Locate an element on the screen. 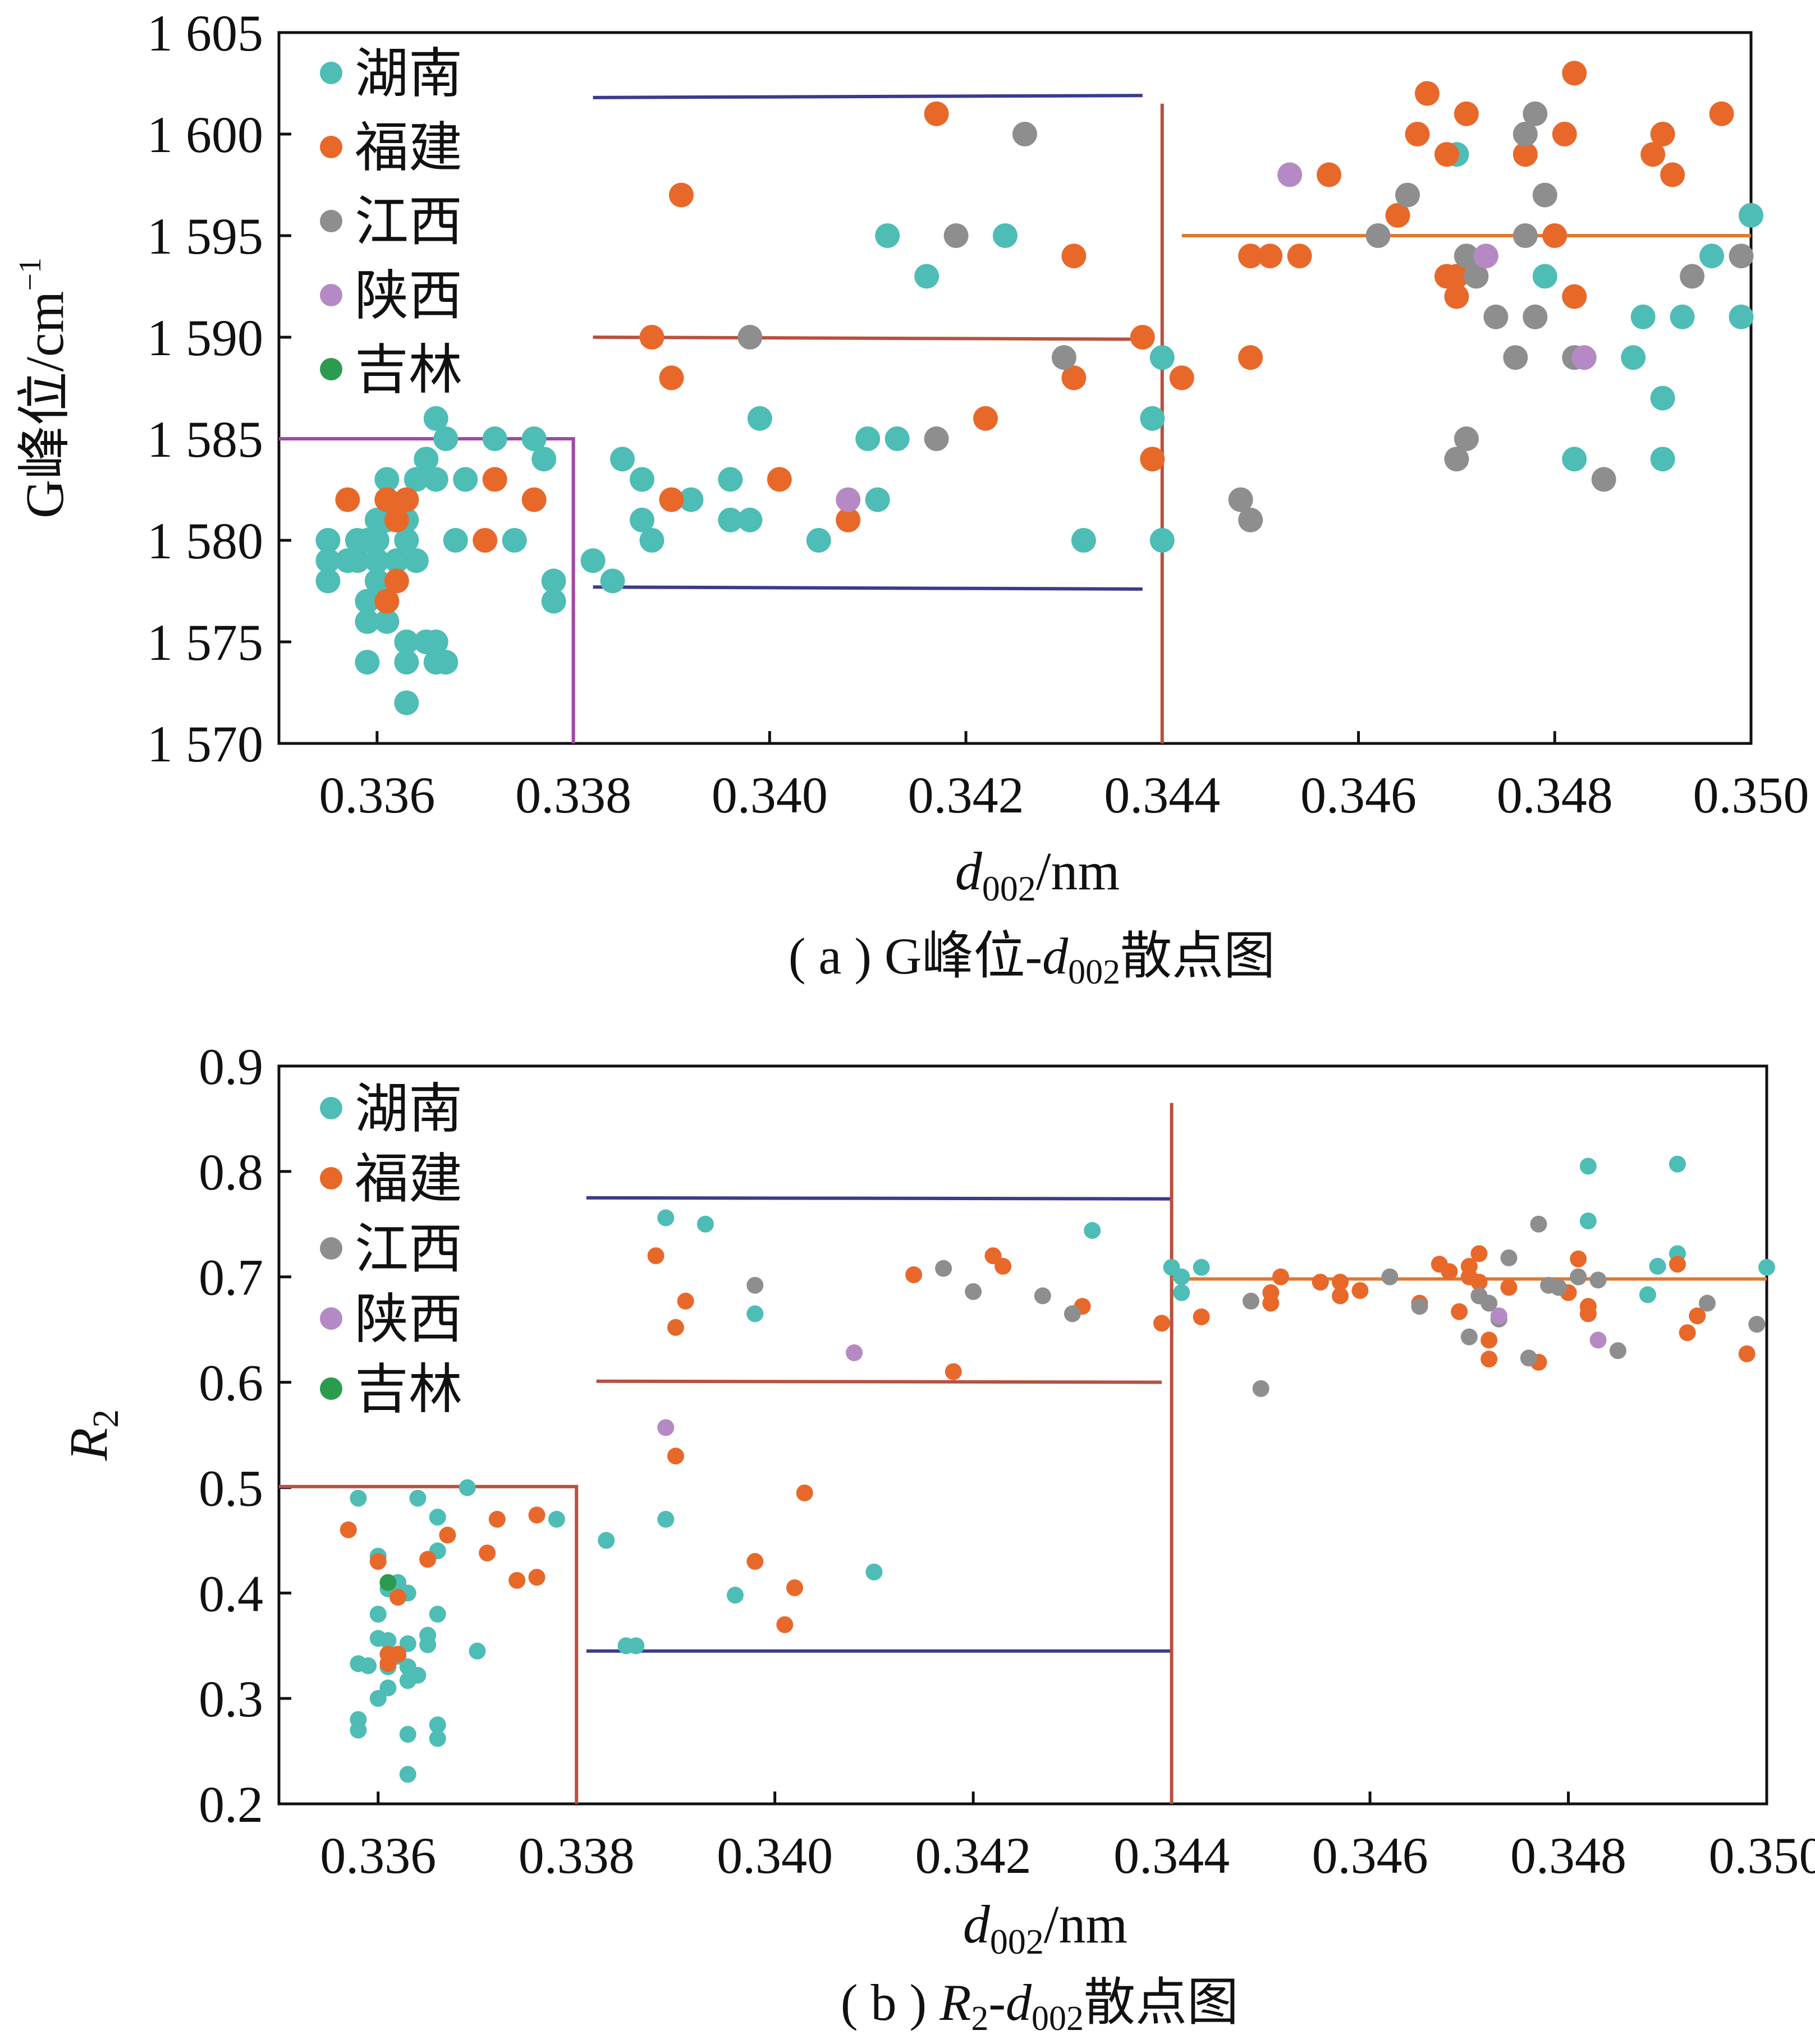  y-tick-label: 0.5 is located at coordinates (231, 1488).